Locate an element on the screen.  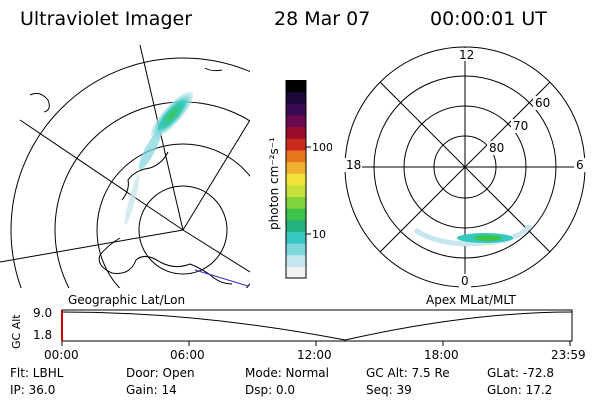
colorbar-tick-label: 100 is located at coordinates (322, 147).